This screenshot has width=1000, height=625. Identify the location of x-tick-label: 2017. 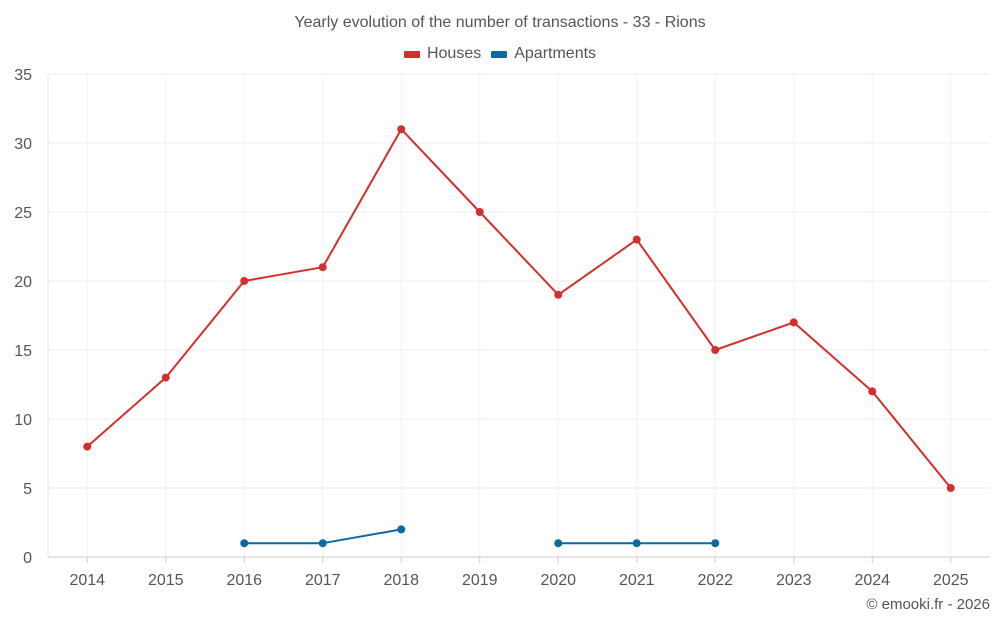
(323, 580).